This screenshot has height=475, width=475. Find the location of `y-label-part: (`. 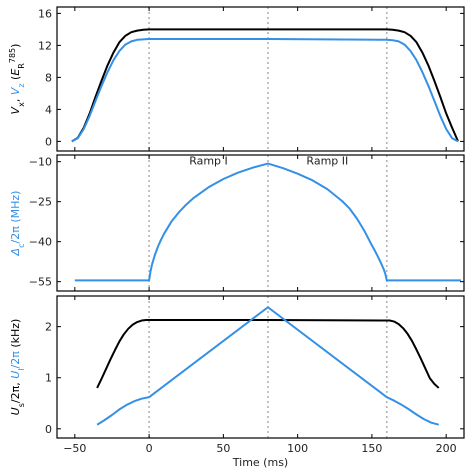

y-label-part: ( is located at coordinates (15, 80).